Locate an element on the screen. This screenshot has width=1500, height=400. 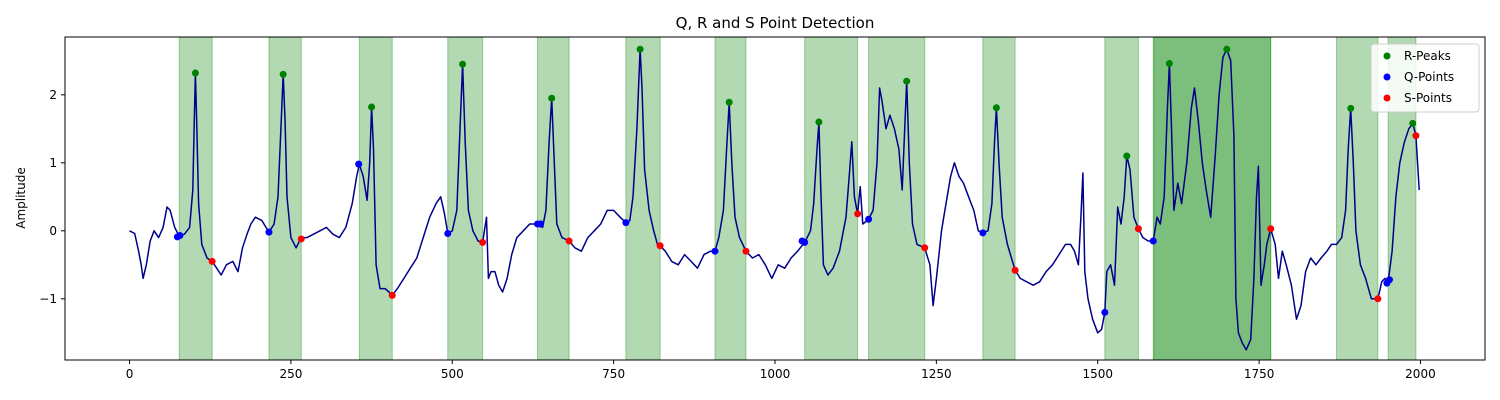
x-tick-label: 1750 is located at coordinates (1259, 374).